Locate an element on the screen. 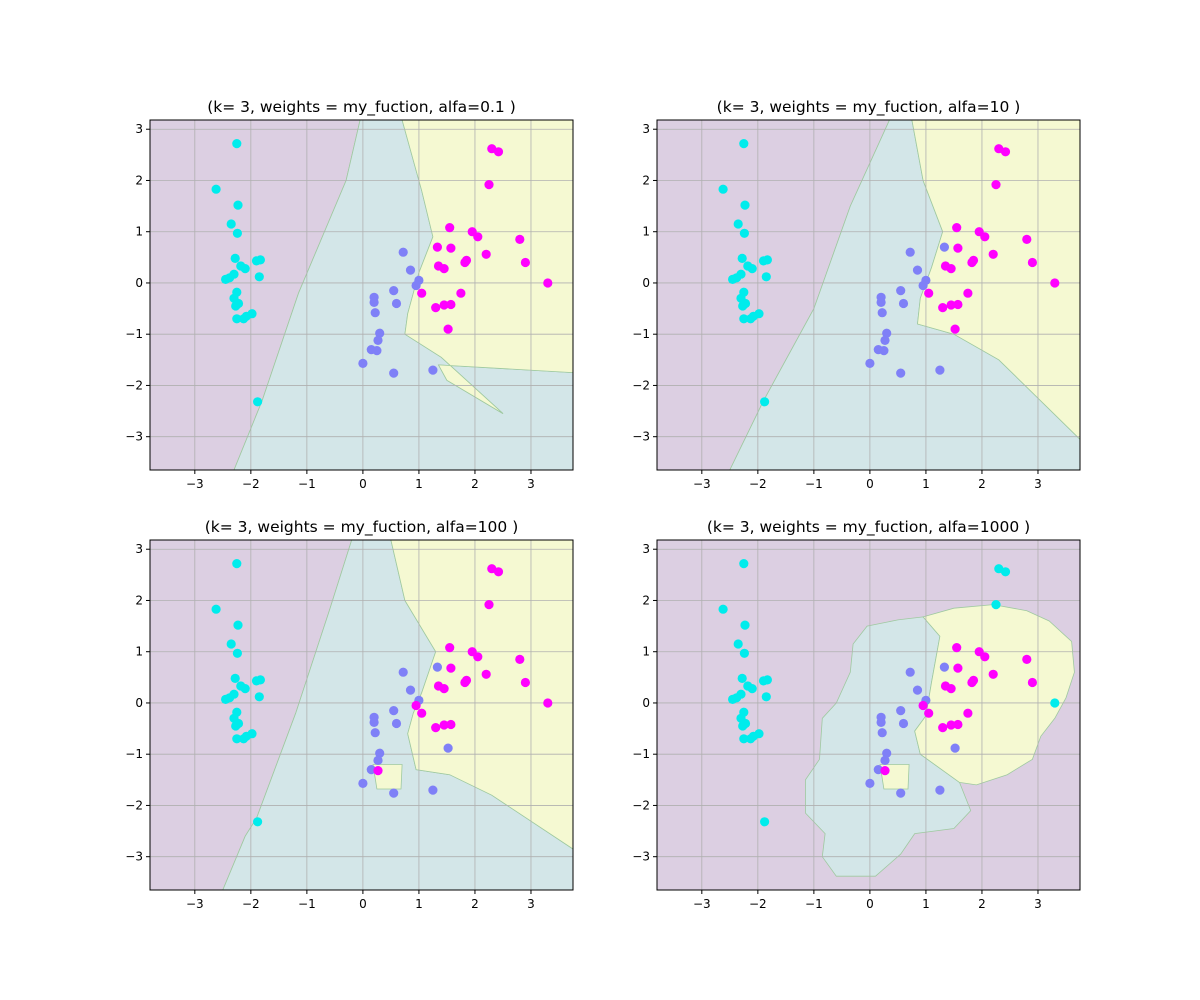  decision-regions is located at coordinates (361, 715).